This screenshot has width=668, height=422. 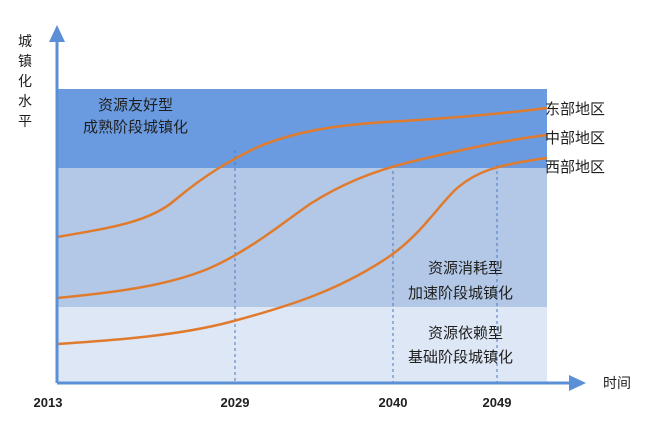 What do you see at coordinates (135, 127) in the screenshot?
I see `band-top-label-line2: 成熟阶段城镇化` at bounding box center [135, 127].